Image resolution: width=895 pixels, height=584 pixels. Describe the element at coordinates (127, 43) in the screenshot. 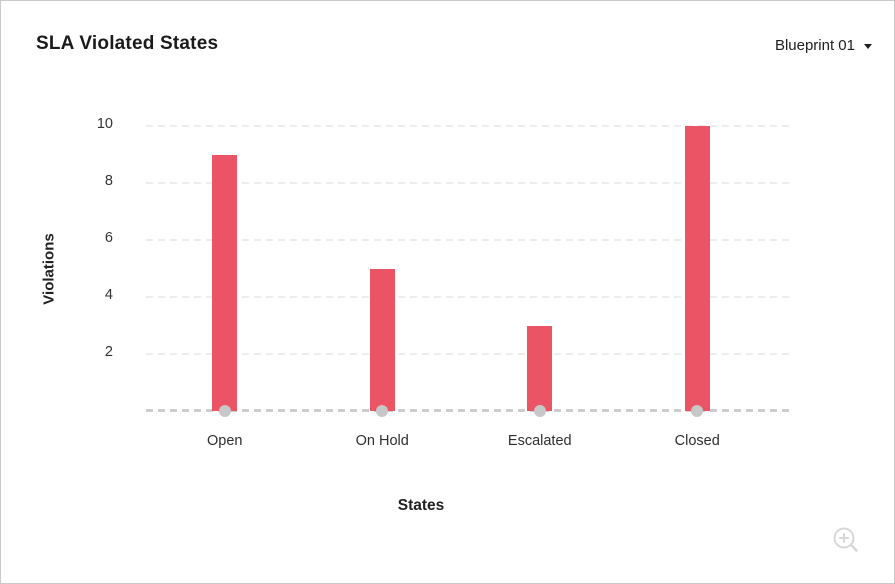

I see `page-title: SLA Violated States` at that location.